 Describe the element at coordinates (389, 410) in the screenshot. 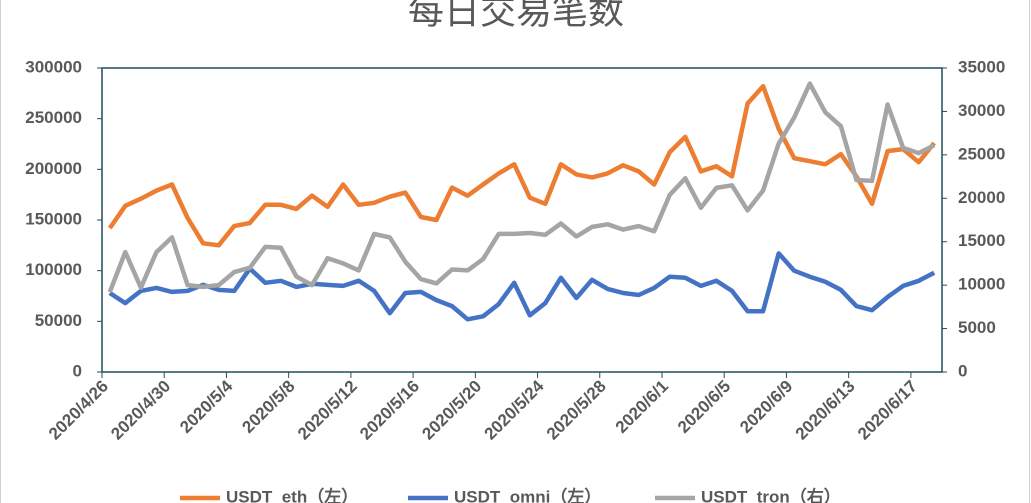

I see `x-tick-label: 2020/5/16` at that location.